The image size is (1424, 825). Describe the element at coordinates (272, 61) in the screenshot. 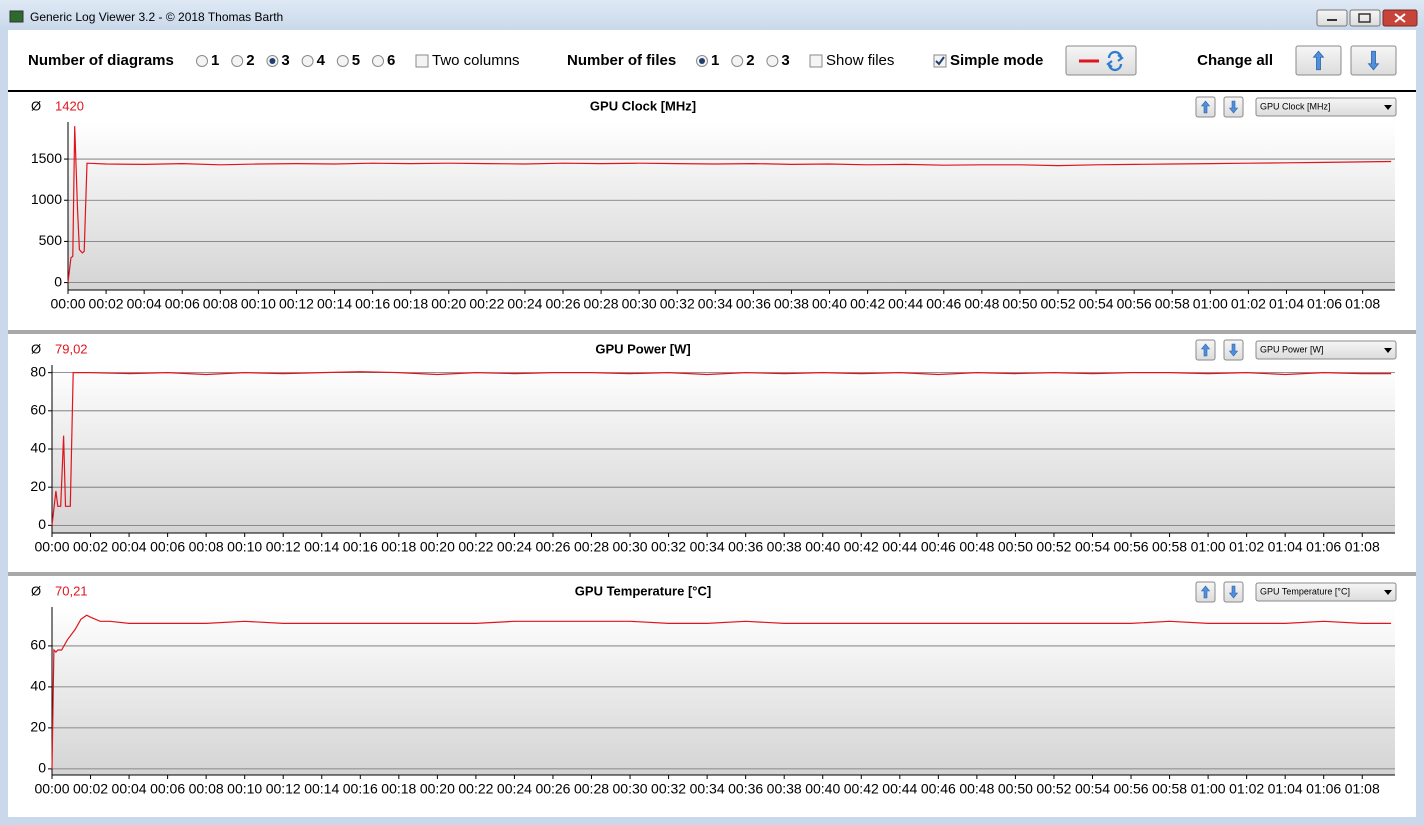

I see `radio-dot` at that location.